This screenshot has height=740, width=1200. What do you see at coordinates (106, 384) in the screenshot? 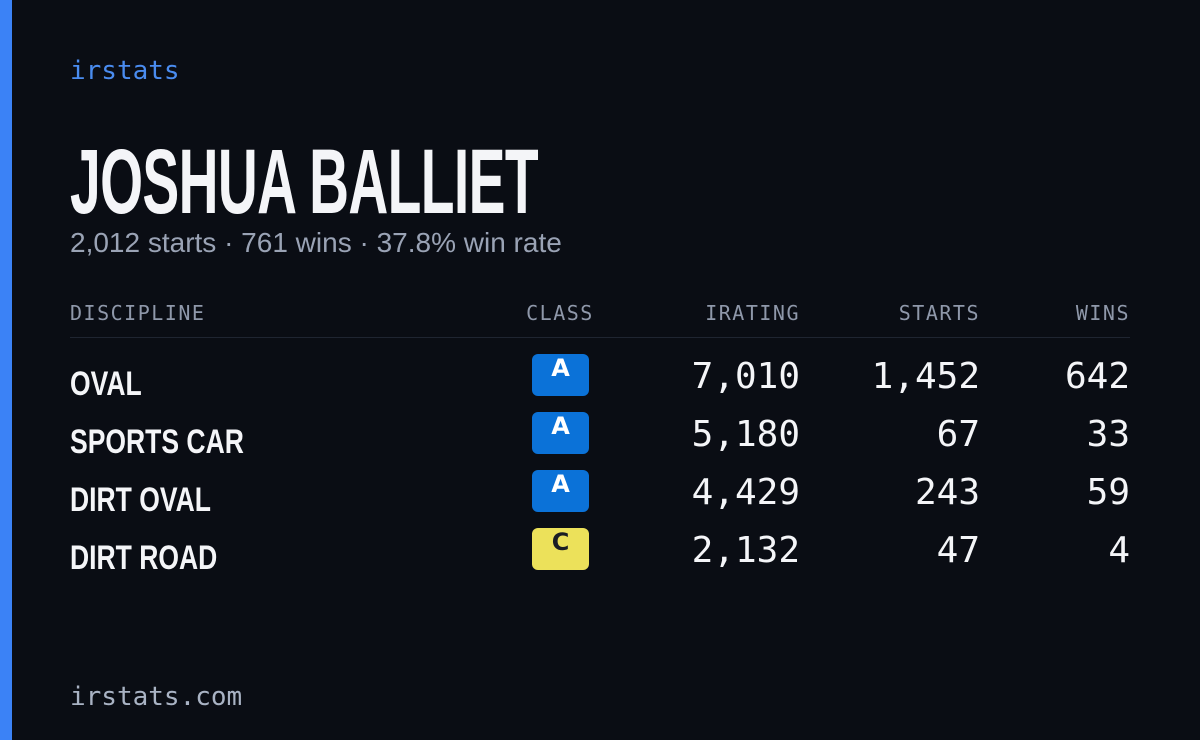
I see `discipline: OVAL` at bounding box center [106, 384].